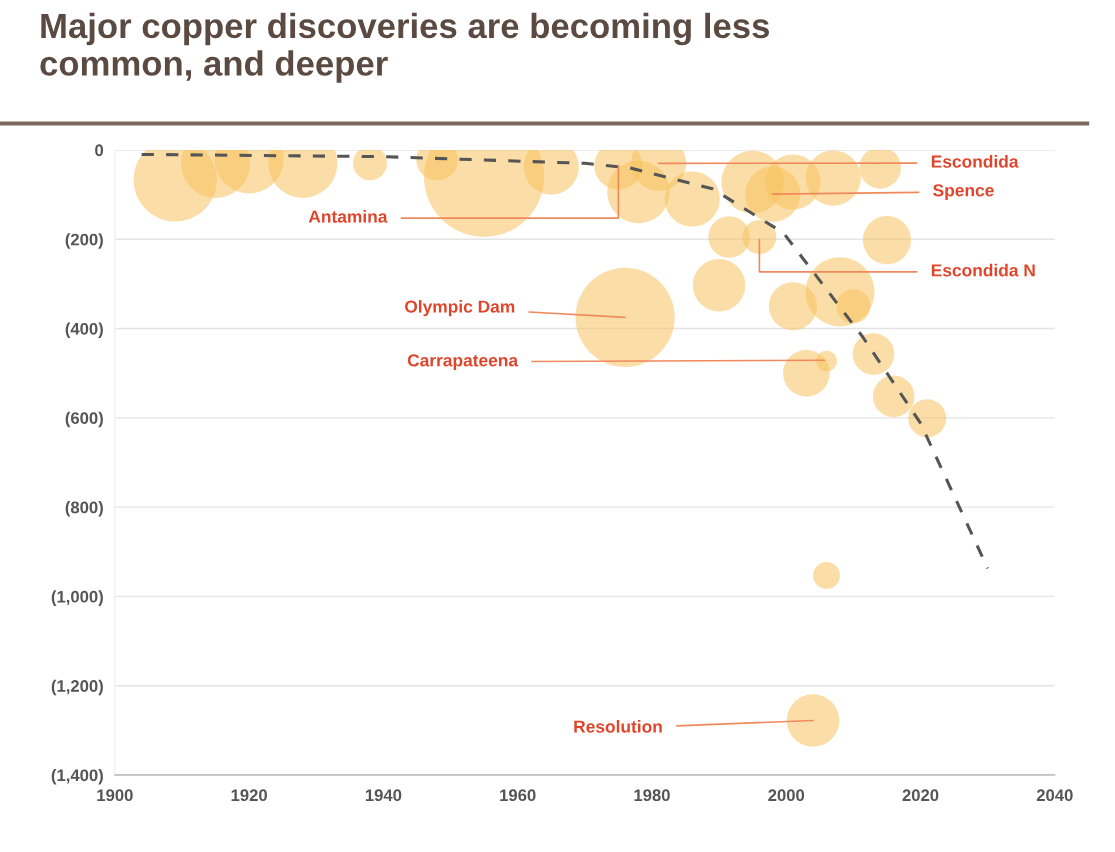 This screenshot has height=852, width=1115. What do you see at coordinates (99, 150) in the screenshot?
I see `y-tick-label: 0` at bounding box center [99, 150].